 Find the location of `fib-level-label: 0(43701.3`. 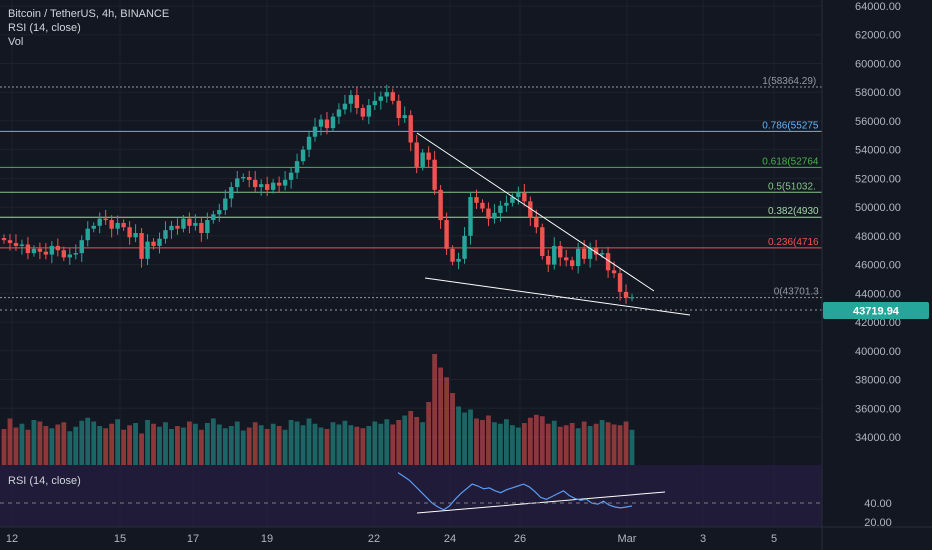

fib-level-label: 0(43701.3 is located at coordinates (796, 292).